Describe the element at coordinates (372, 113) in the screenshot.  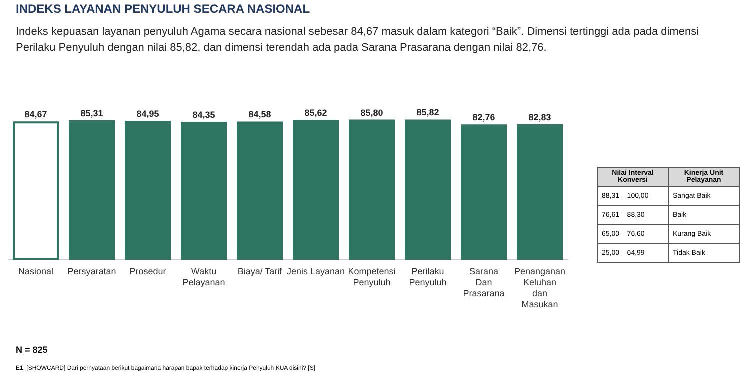
I see `data-label: 85,80` at that location.